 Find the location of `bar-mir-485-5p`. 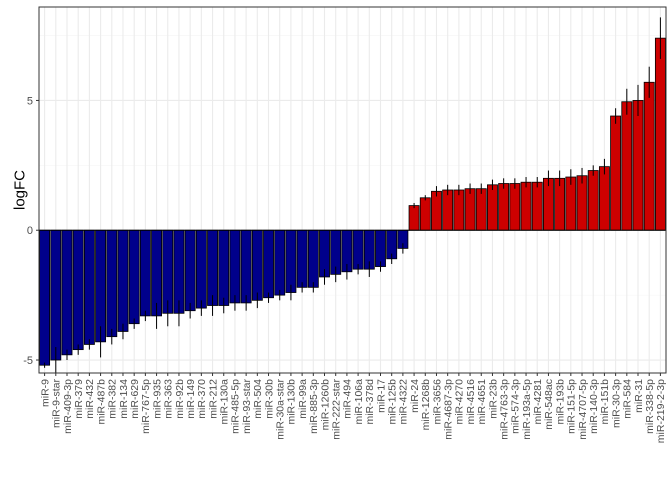

bar-mir-485-5p is located at coordinates (235, 266).